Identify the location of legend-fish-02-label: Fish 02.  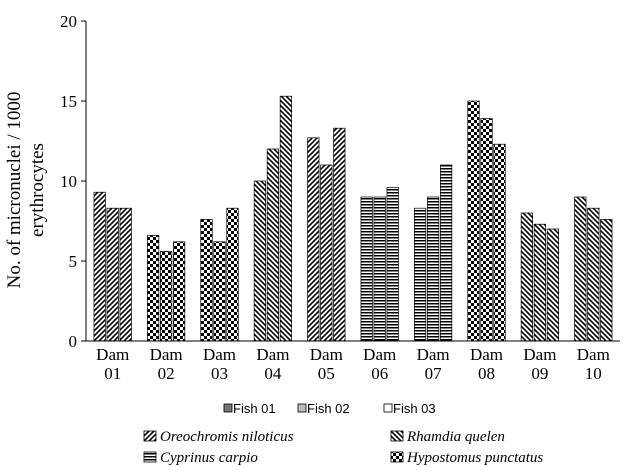
(328, 408).